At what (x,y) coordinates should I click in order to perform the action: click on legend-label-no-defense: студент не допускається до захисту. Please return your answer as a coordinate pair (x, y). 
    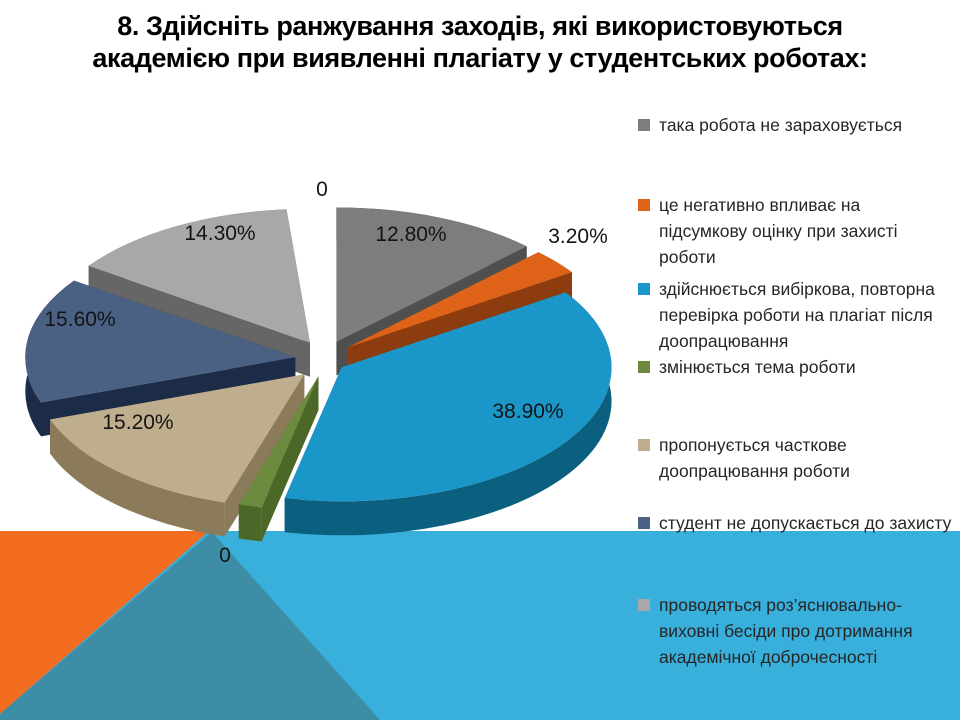
    Looking at the image, I should click on (805, 523).